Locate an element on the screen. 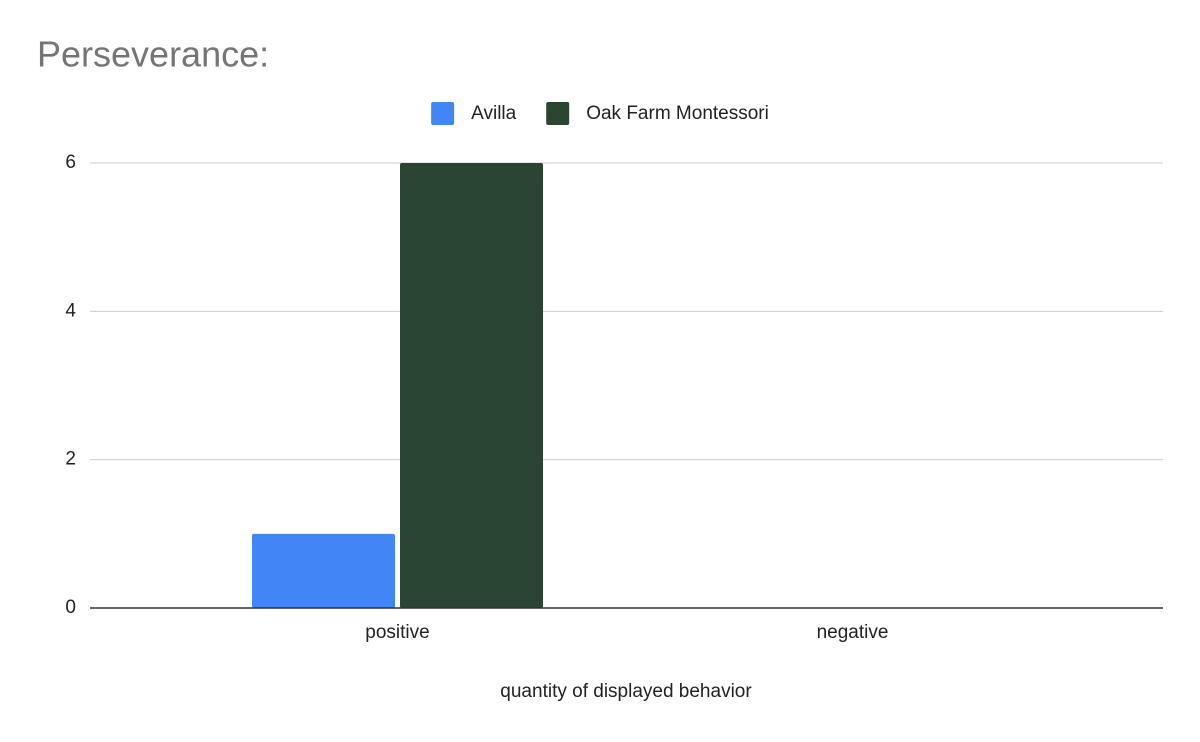  legend-label: Oak Farm Montessori is located at coordinates (677, 113).